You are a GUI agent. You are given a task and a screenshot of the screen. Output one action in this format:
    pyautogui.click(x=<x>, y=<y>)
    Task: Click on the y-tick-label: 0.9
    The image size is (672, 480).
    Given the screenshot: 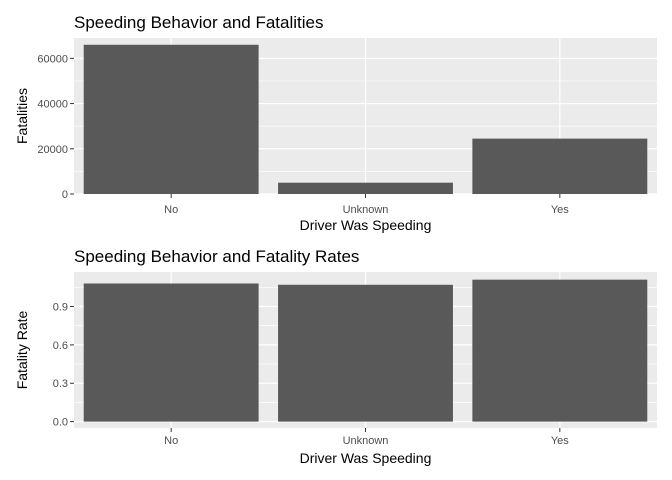 What is the action you would take?
    pyautogui.click(x=60, y=308)
    